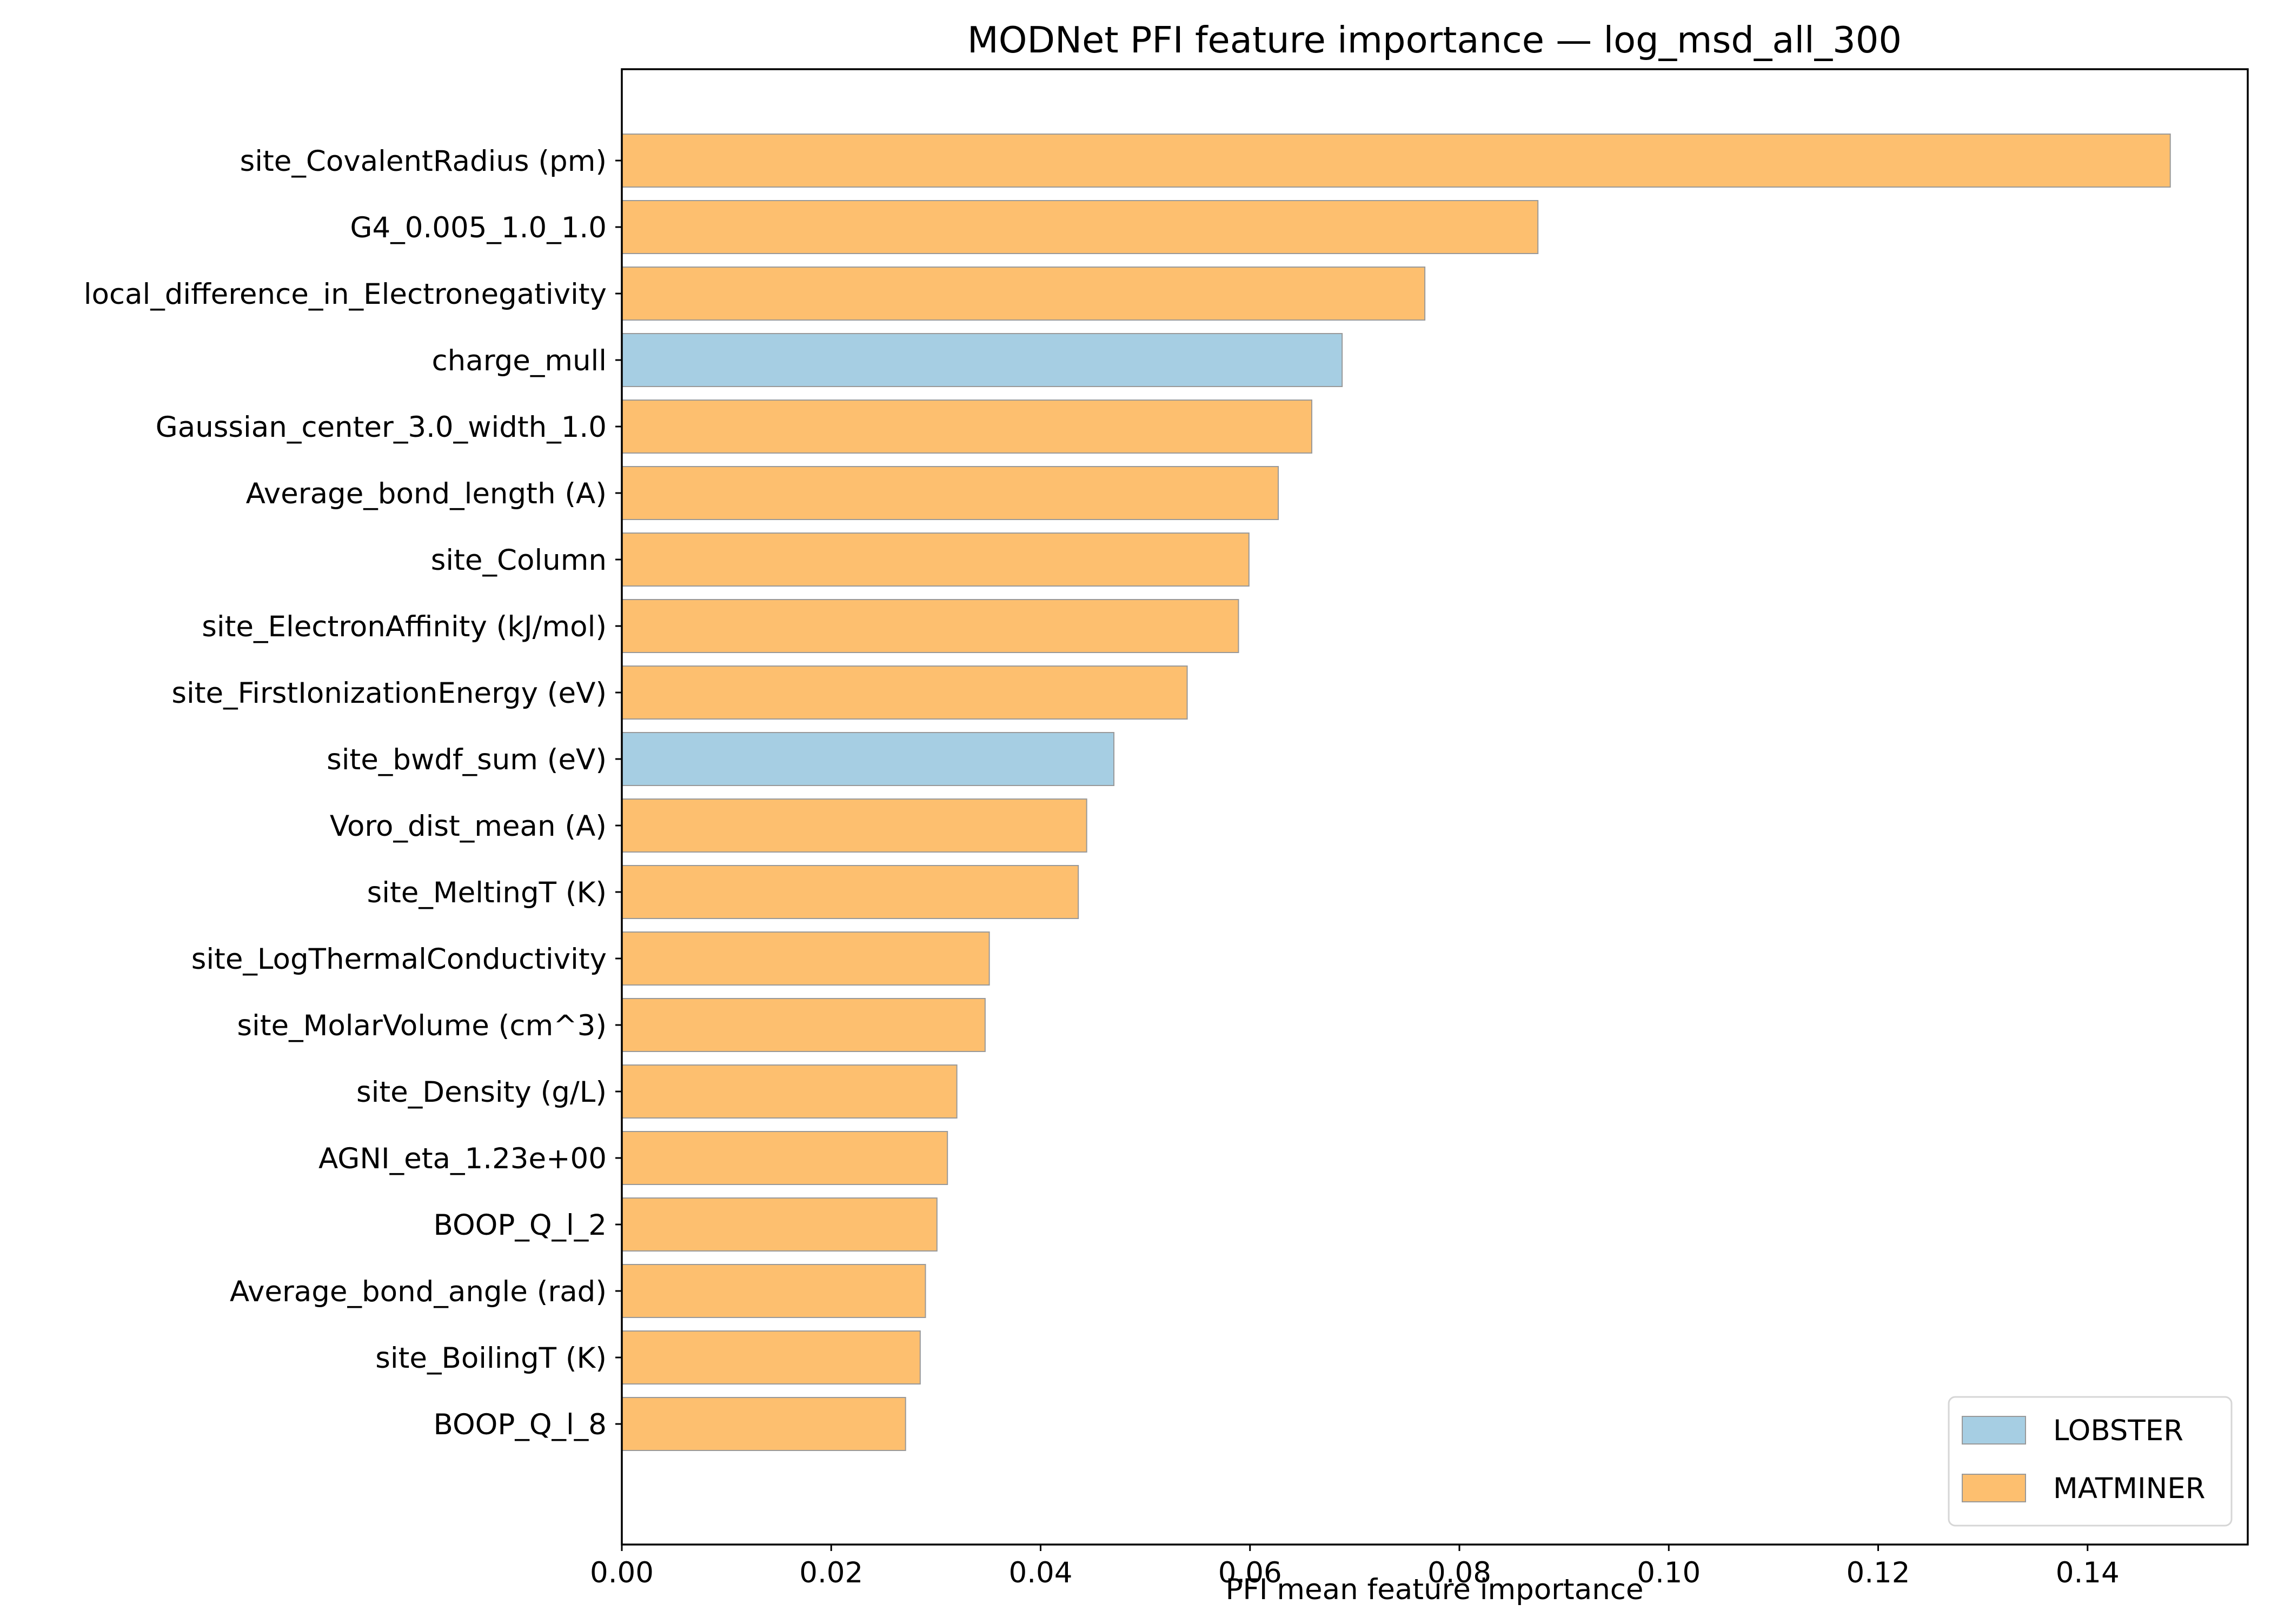  What do you see at coordinates (1994, 1431) in the screenshot?
I see `legend-swatch-lobster` at bounding box center [1994, 1431].